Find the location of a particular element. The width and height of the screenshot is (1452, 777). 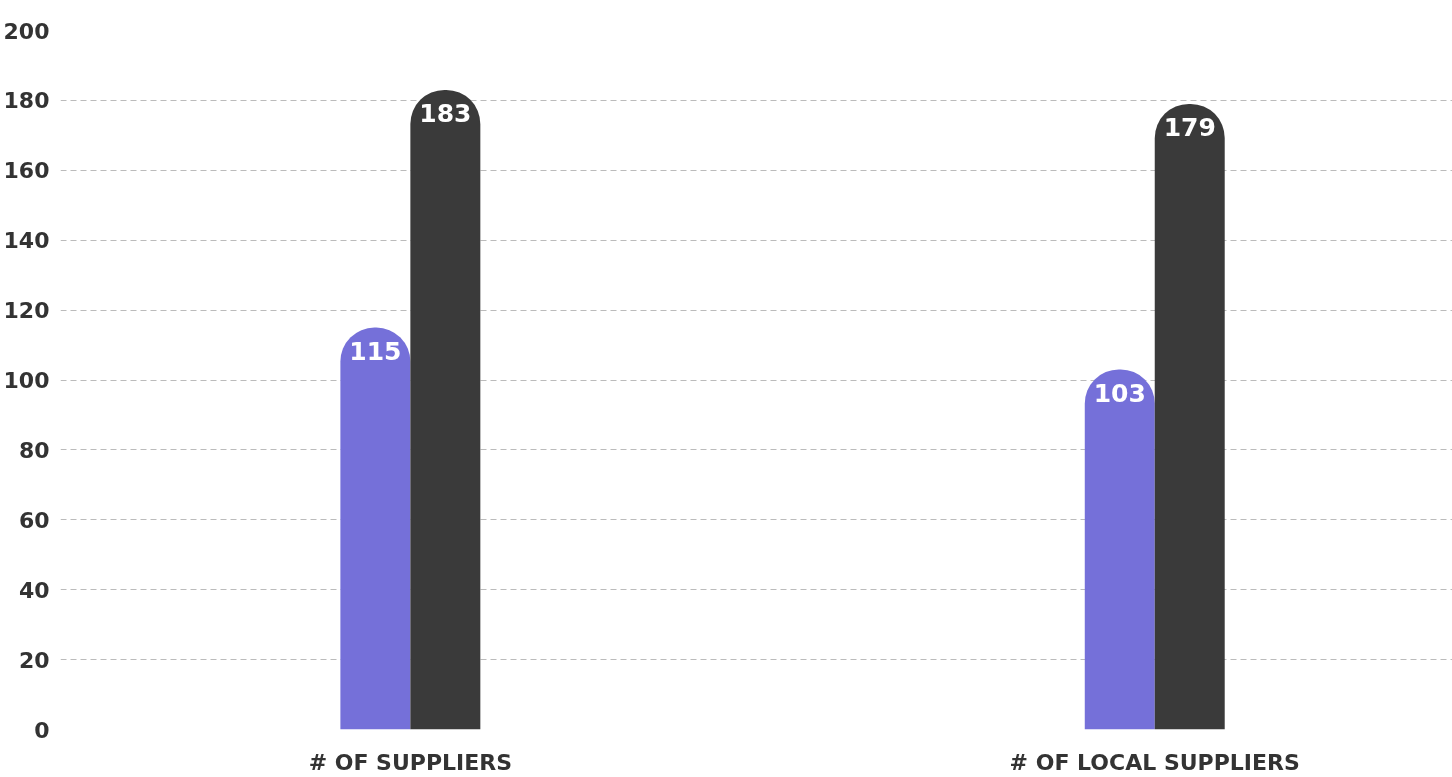

data-label: 115 is located at coordinates (375, 351).